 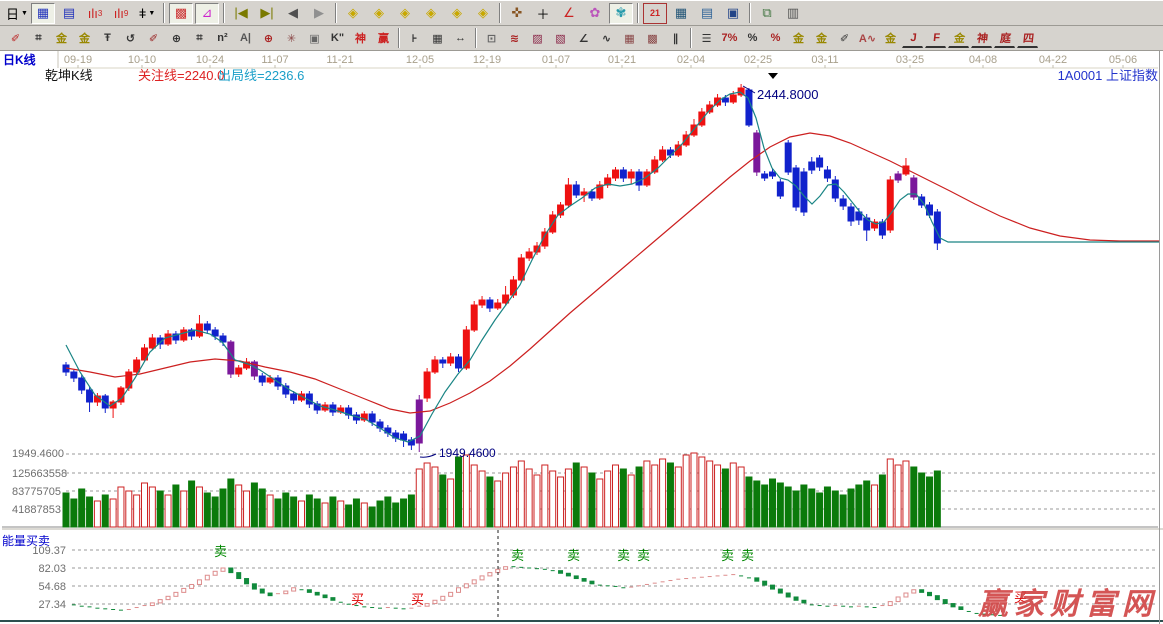 I want to click on h-measure-icon: ↔, so click(x=460, y=38).